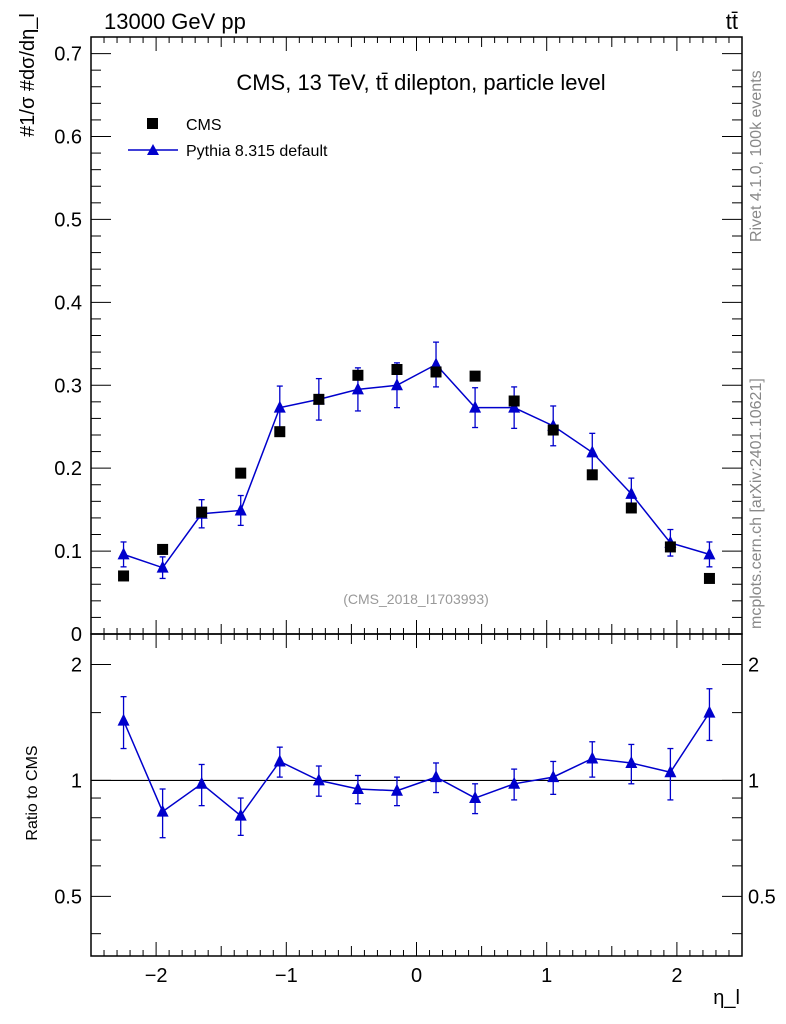  What do you see at coordinates (76, 635) in the screenshot?
I see `y-tick-label: 0` at bounding box center [76, 635].